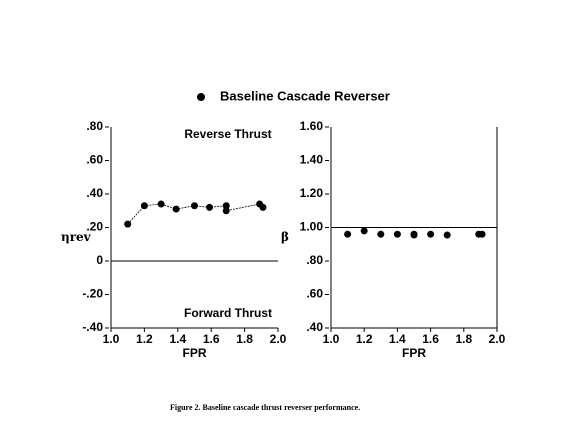 This screenshot has width=567, height=438. I want to click on y-axis-label: β, so click(285, 237).